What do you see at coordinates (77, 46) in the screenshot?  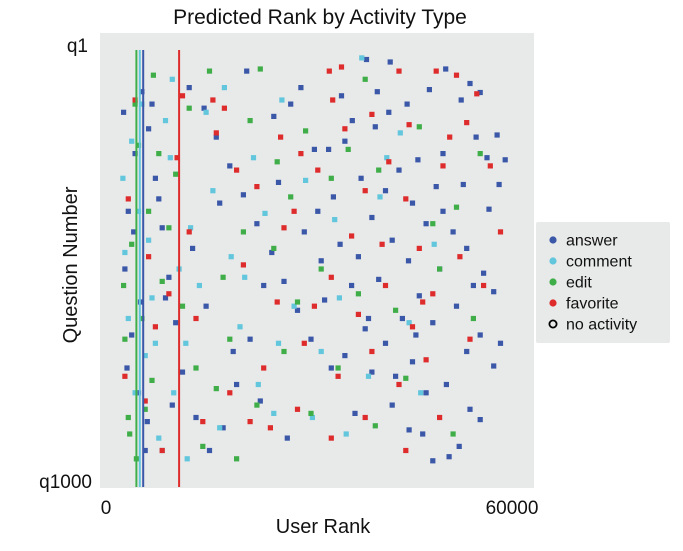 I see `y-tick-label-top: q1` at bounding box center [77, 46].